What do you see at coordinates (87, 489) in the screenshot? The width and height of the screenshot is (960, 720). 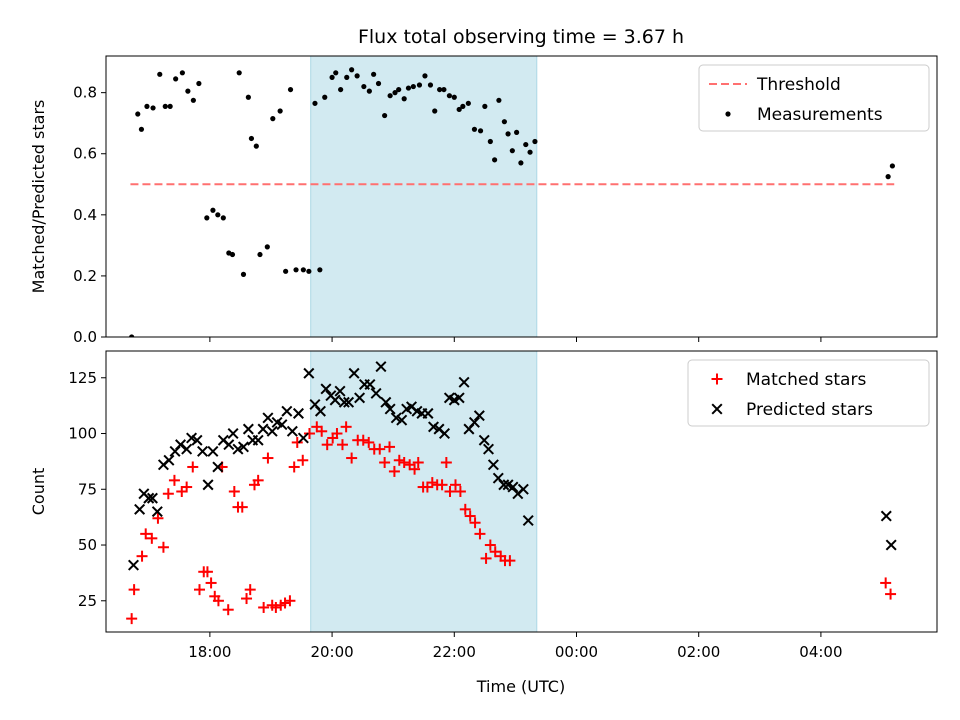 I see `y-tick-label: 75` at bounding box center [87, 489].